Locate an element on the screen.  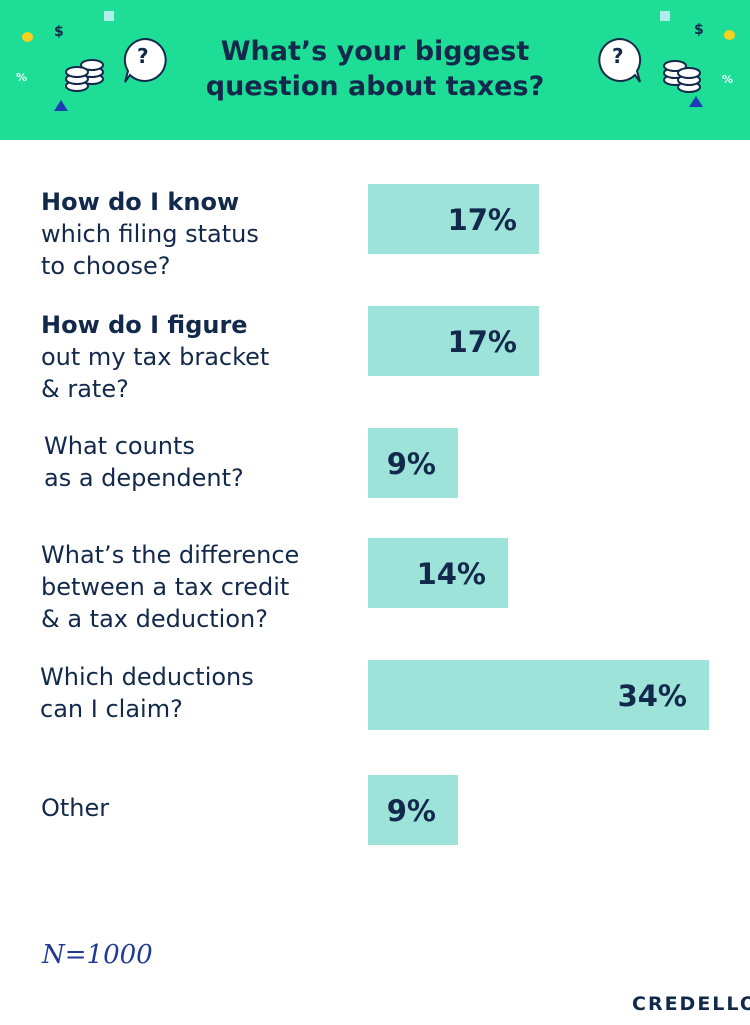
category-label-line: Which deductions is located at coordinates (147, 677).